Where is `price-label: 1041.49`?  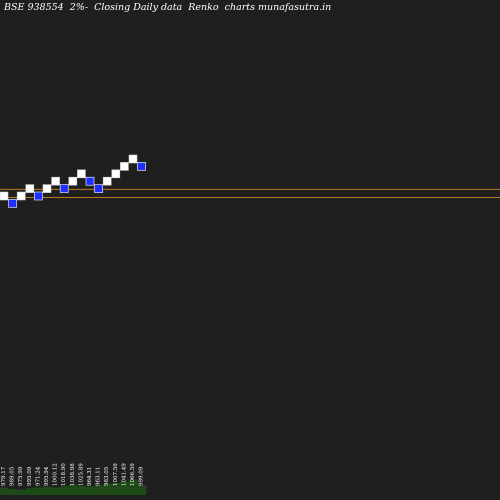 price-label: 1041.49 is located at coordinates (124, 474).